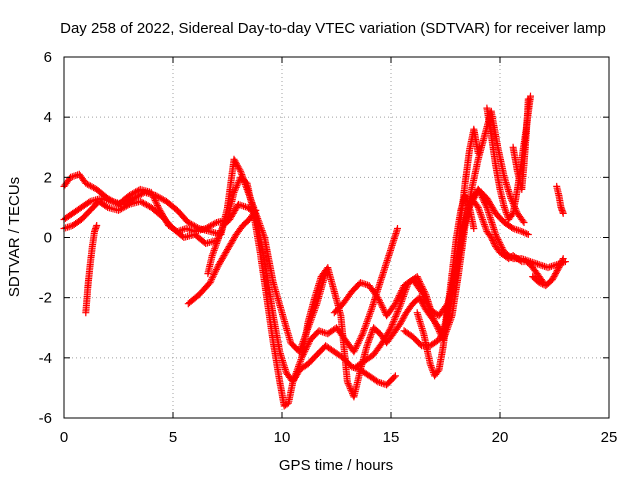 This screenshot has height=480, width=640. What do you see at coordinates (45, 358) in the screenshot?
I see `y-tick-label: -4` at bounding box center [45, 358].